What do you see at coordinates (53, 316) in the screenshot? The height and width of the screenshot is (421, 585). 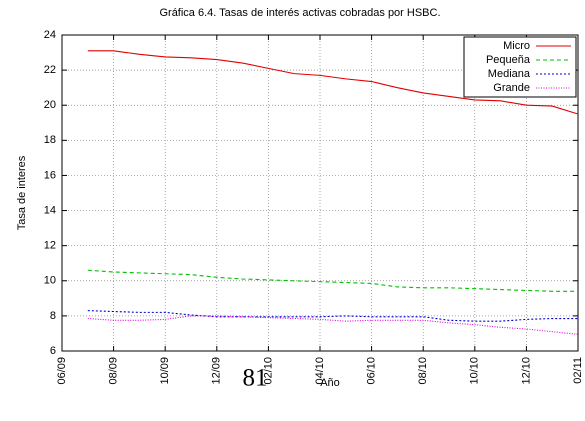 I see `y-tick-label: 8` at bounding box center [53, 316].